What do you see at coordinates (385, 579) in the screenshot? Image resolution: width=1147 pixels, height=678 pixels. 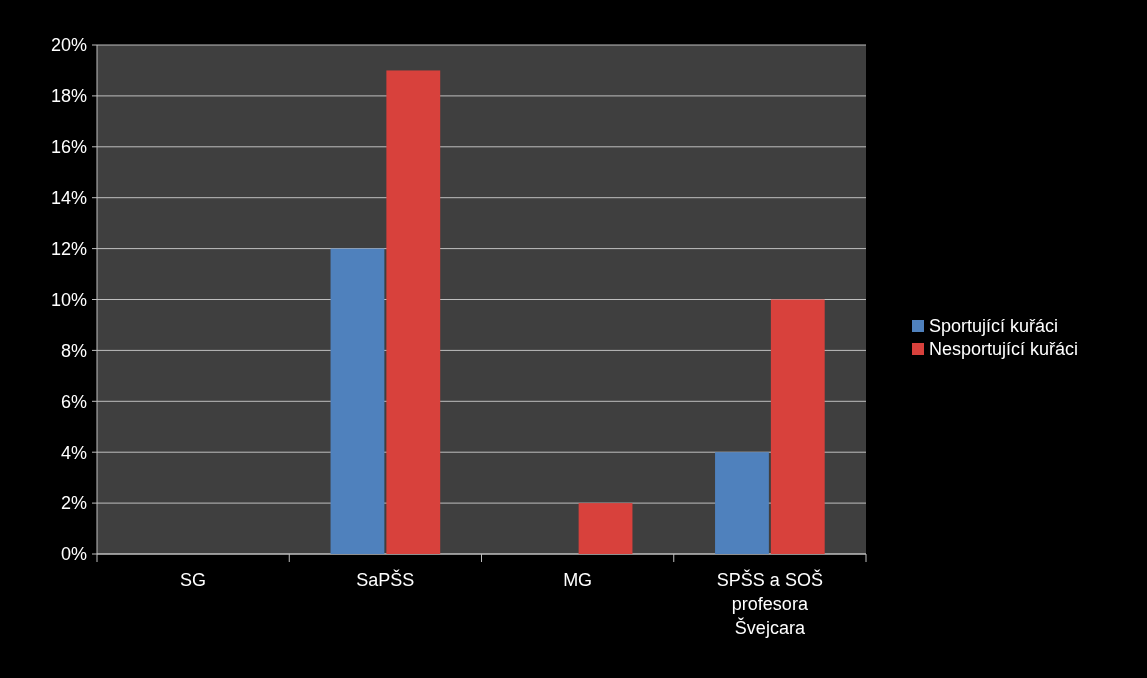 I see `x-tick-label: SaPŠS` at bounding box center [385, 579].